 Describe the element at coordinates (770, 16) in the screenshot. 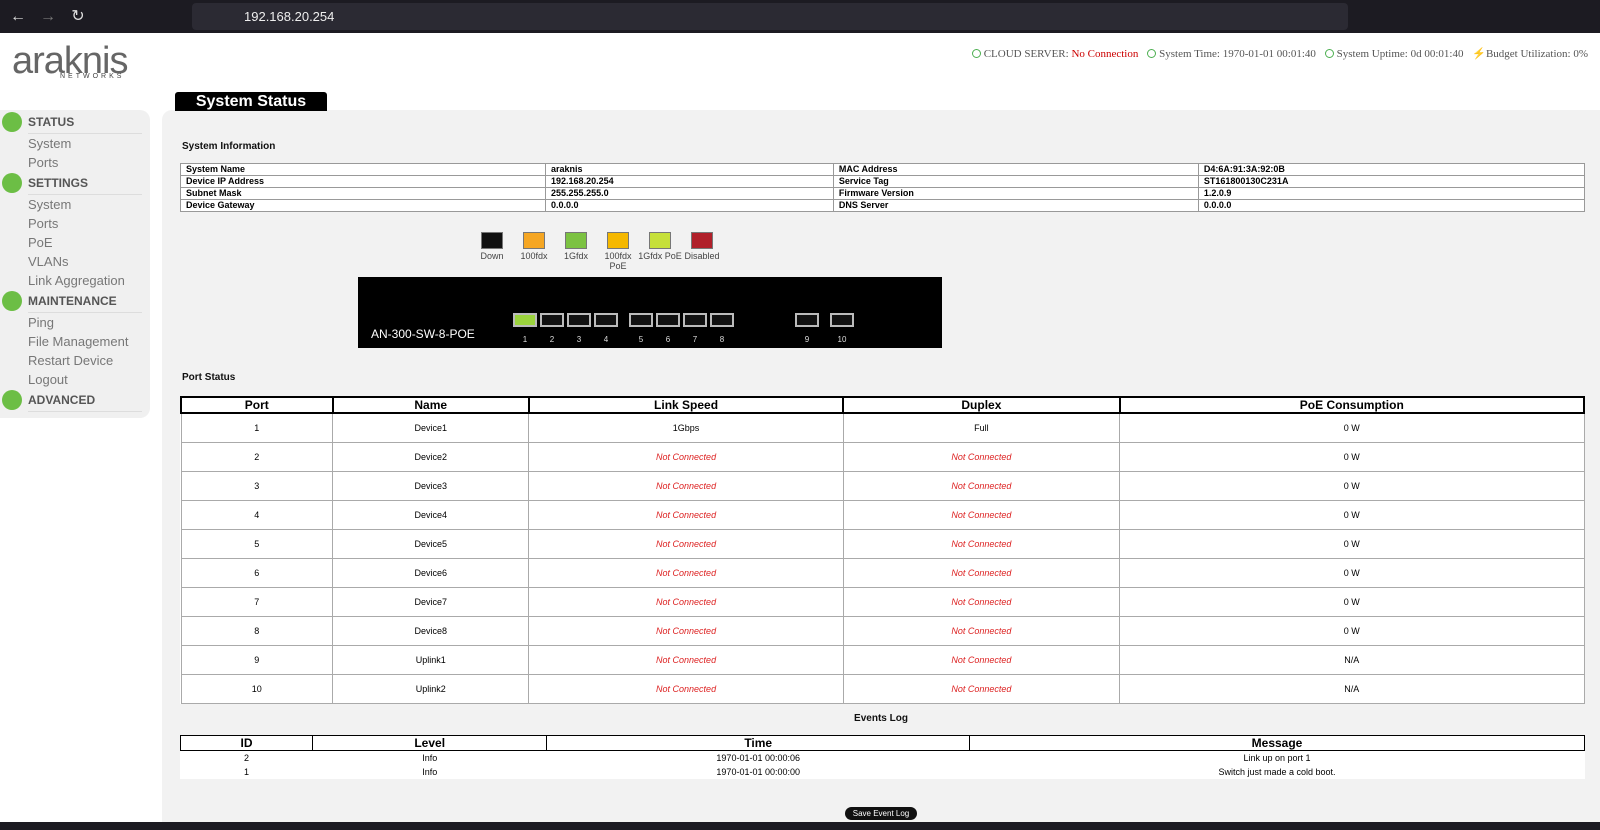

I see `url-bar: 192.168.20.254` at that location.